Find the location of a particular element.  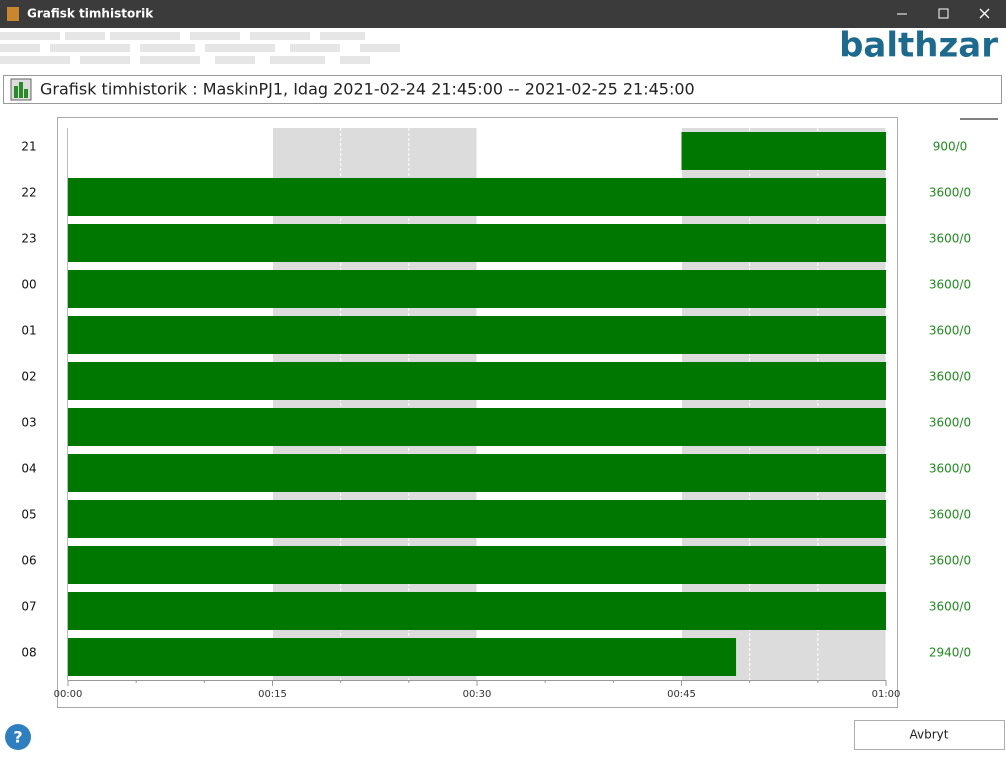

y-tick-label: 04 is located at coordinates (28, 469).